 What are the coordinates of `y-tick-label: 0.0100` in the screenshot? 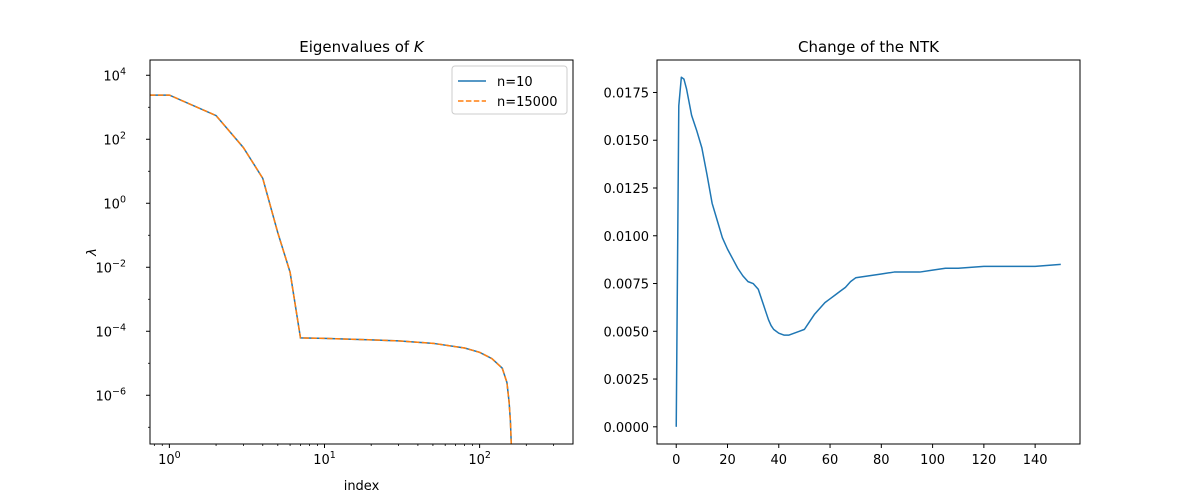 It's located at (627, 237).